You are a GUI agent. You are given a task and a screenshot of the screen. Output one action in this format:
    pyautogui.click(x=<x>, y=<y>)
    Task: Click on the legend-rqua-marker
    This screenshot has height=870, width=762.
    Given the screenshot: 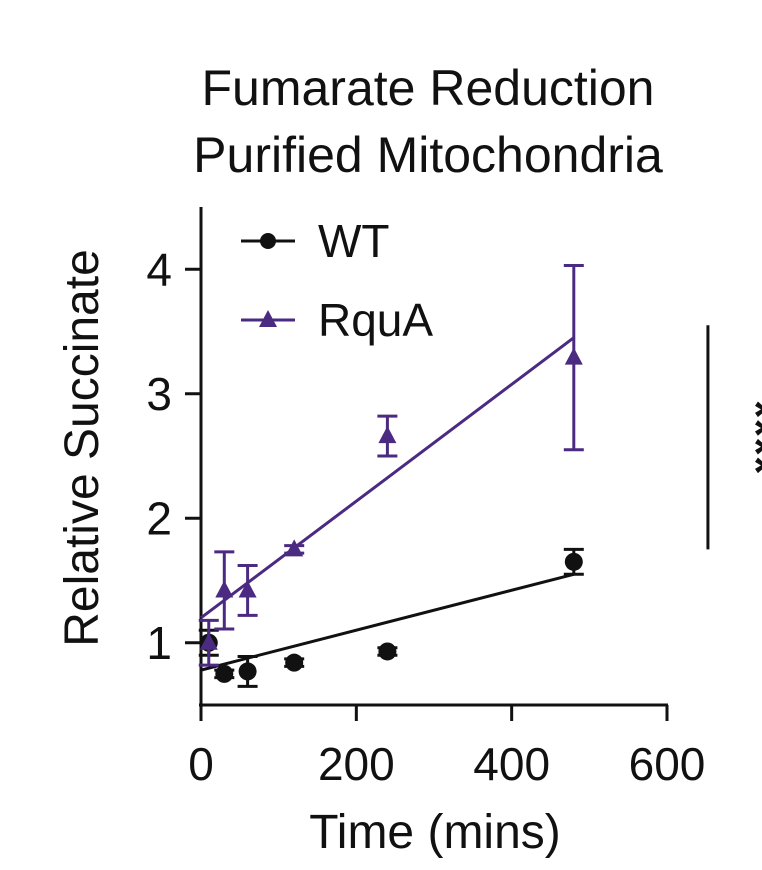 What is the action you would take?
    pyautogui.click(x=268, y=318)
    